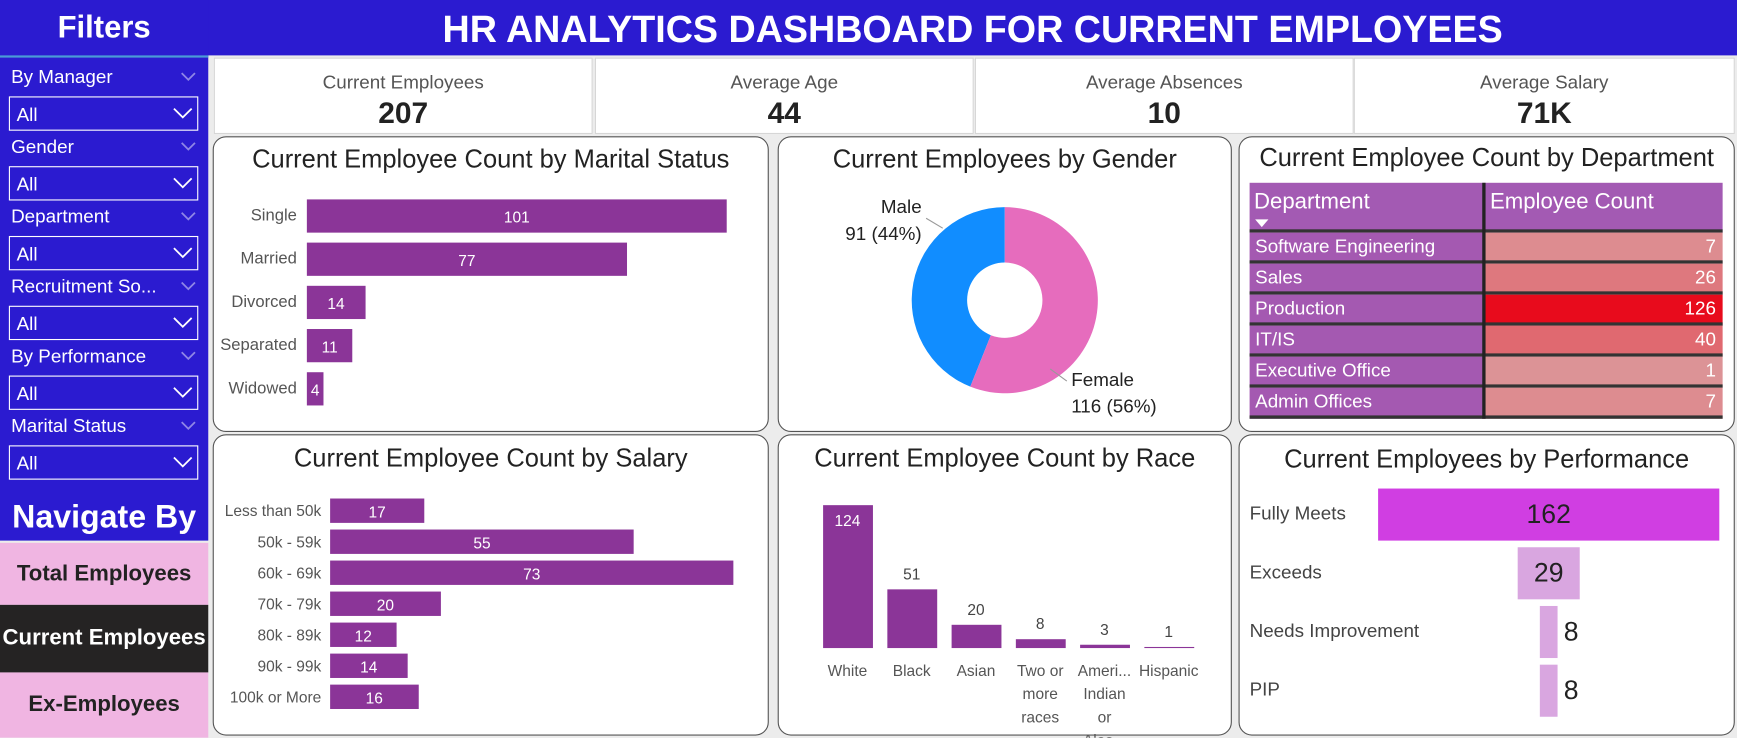  What do you see at coordinates (784, 113) in the screenshot?
I see `kpi-value: 44` at bounding box center [784, 113].